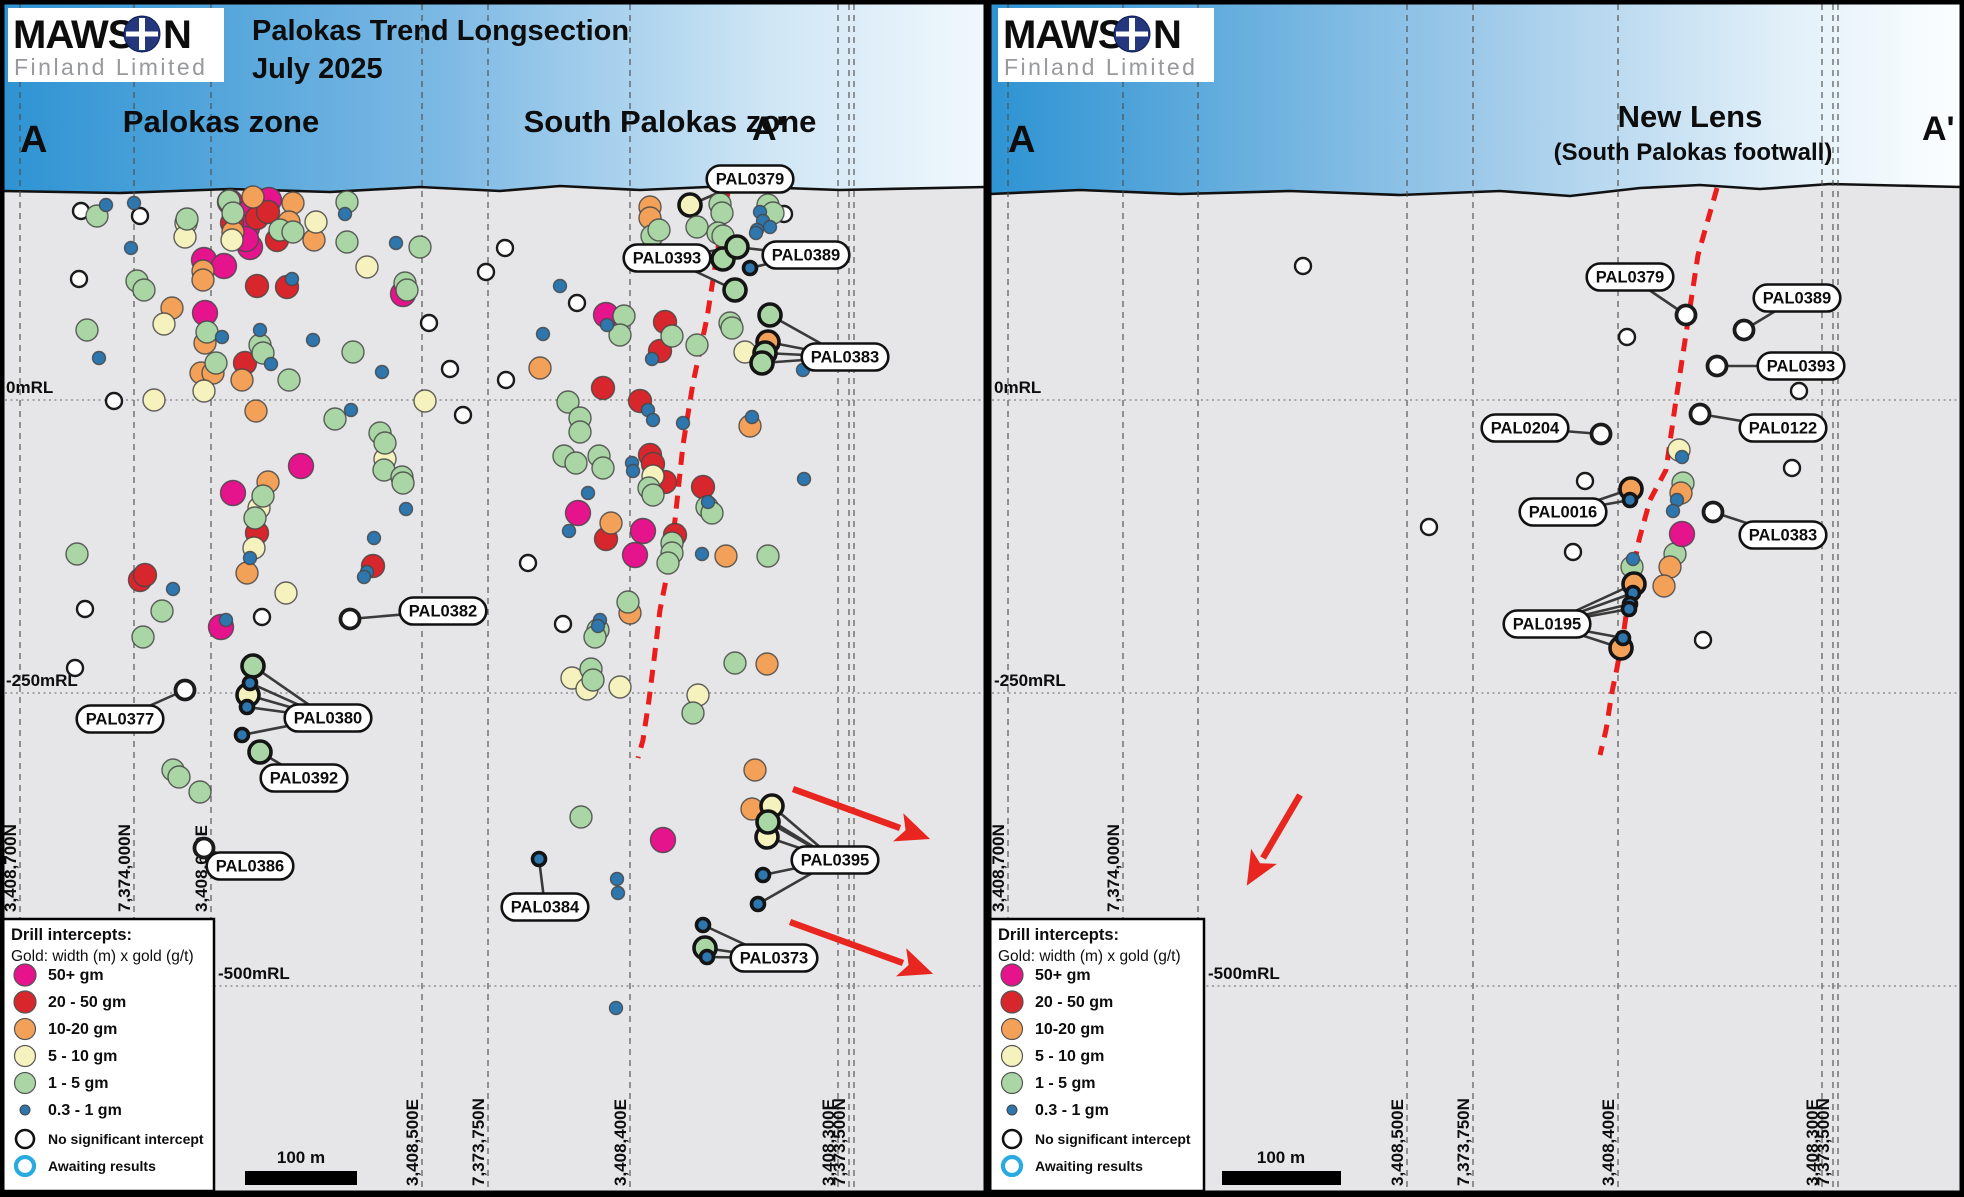  I want to click on legend-title: Drill intercepts:, so click(71, 935).